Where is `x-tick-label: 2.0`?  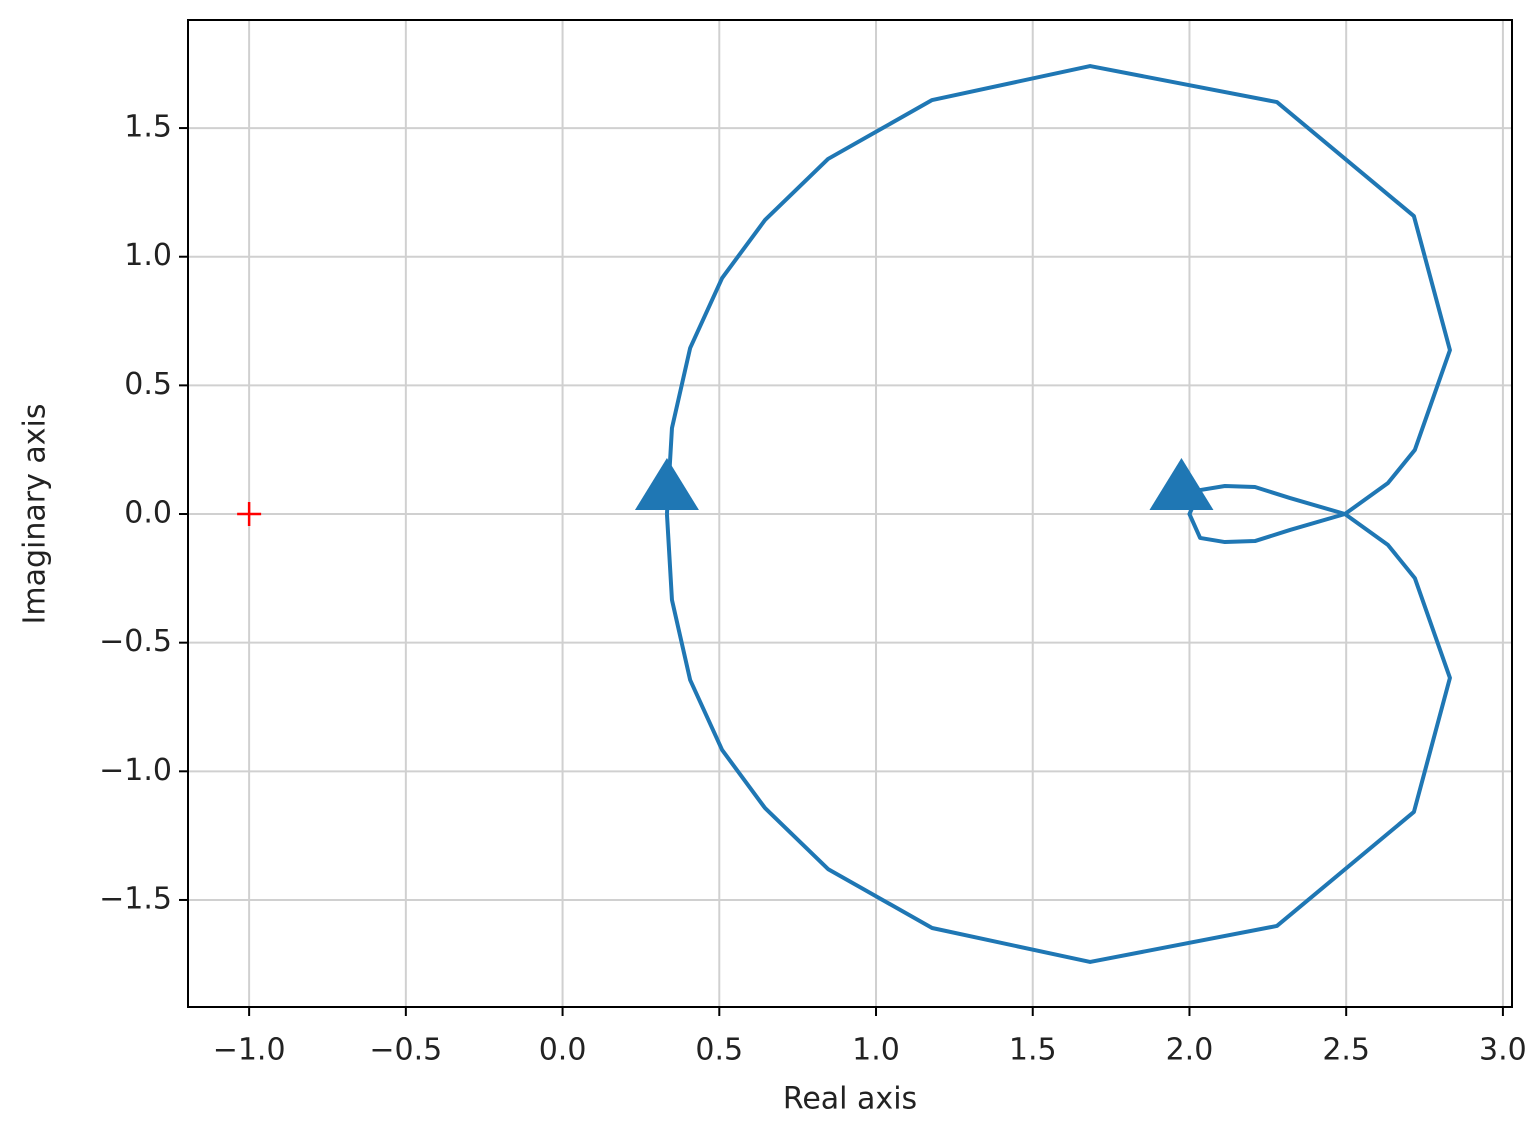 x-tick-label: 2.0 is located at coordinates (1190, 1050).